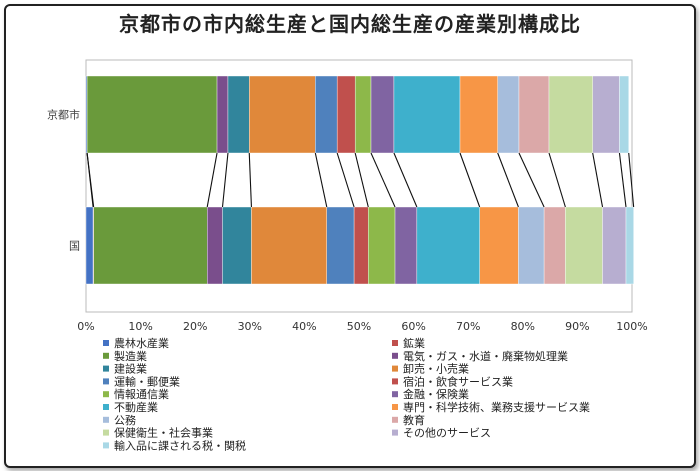  Describe the element at coordinates (414, 420) in the screenshot. I see `legend-label: 教育` at that location.